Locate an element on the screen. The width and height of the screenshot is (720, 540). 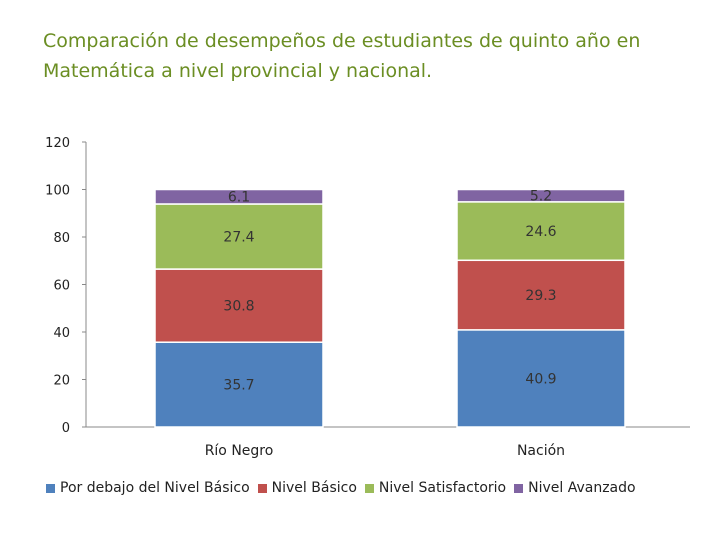
legend-label: Por debajo del Nivel Básico is located at coordinates (155, 488).